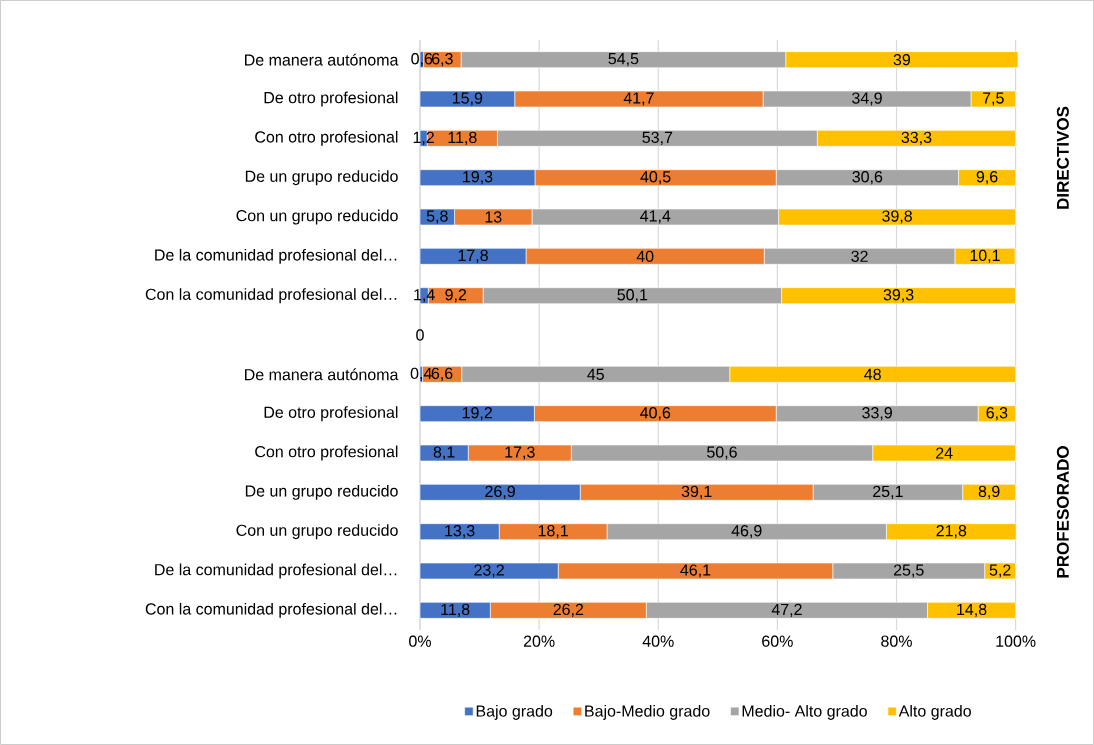 The image size is (1094, 745). I want to click on data-label: 9,2, so click(456, 296).